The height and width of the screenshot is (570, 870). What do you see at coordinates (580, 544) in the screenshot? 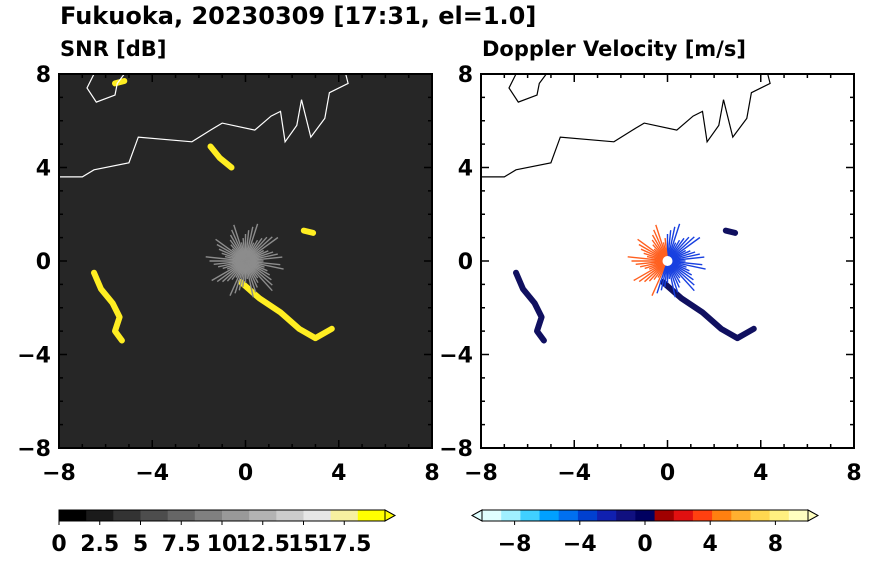
I see `colorbar-tick-label: −4` at bounding box center [580, 544].